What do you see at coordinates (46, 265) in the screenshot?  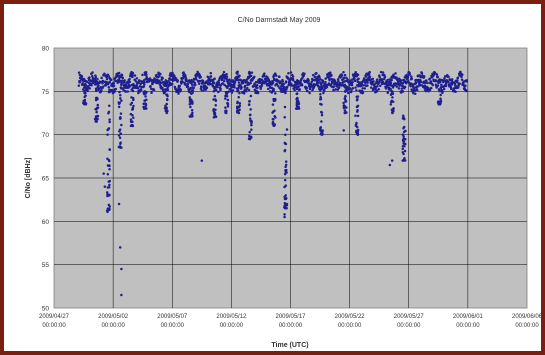 I see `y-tick-label: 55` at bounding box center [46, 265].